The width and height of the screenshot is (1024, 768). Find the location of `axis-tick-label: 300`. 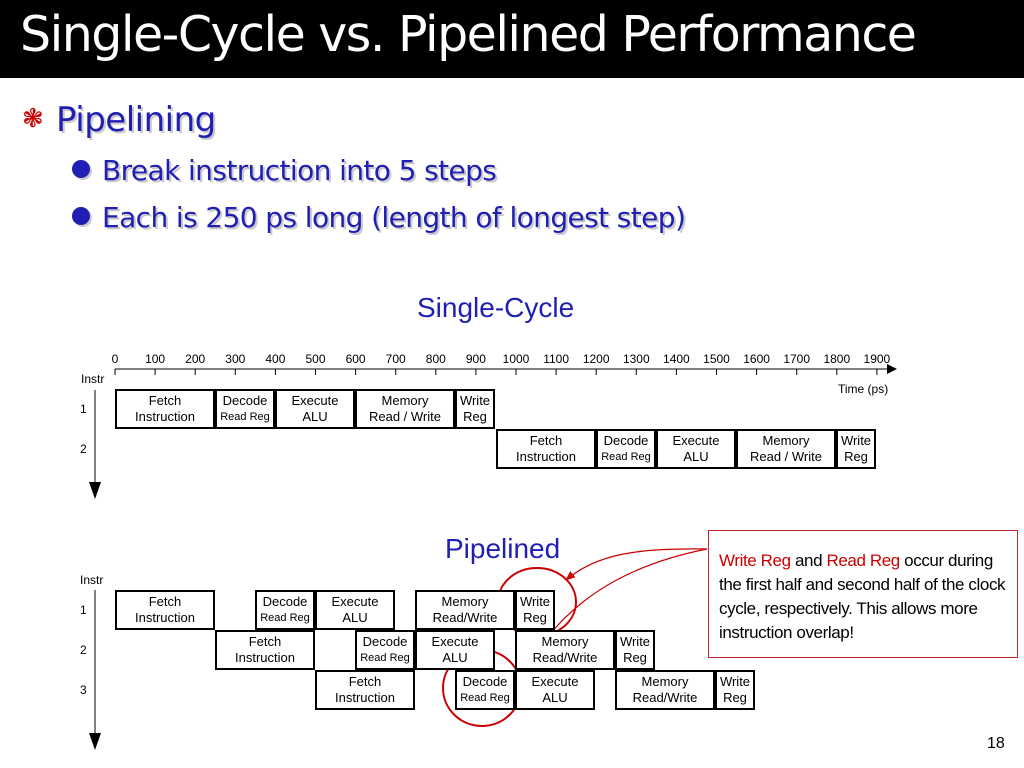

axis-tick-label: 300 is located at coordinates (235, 359).